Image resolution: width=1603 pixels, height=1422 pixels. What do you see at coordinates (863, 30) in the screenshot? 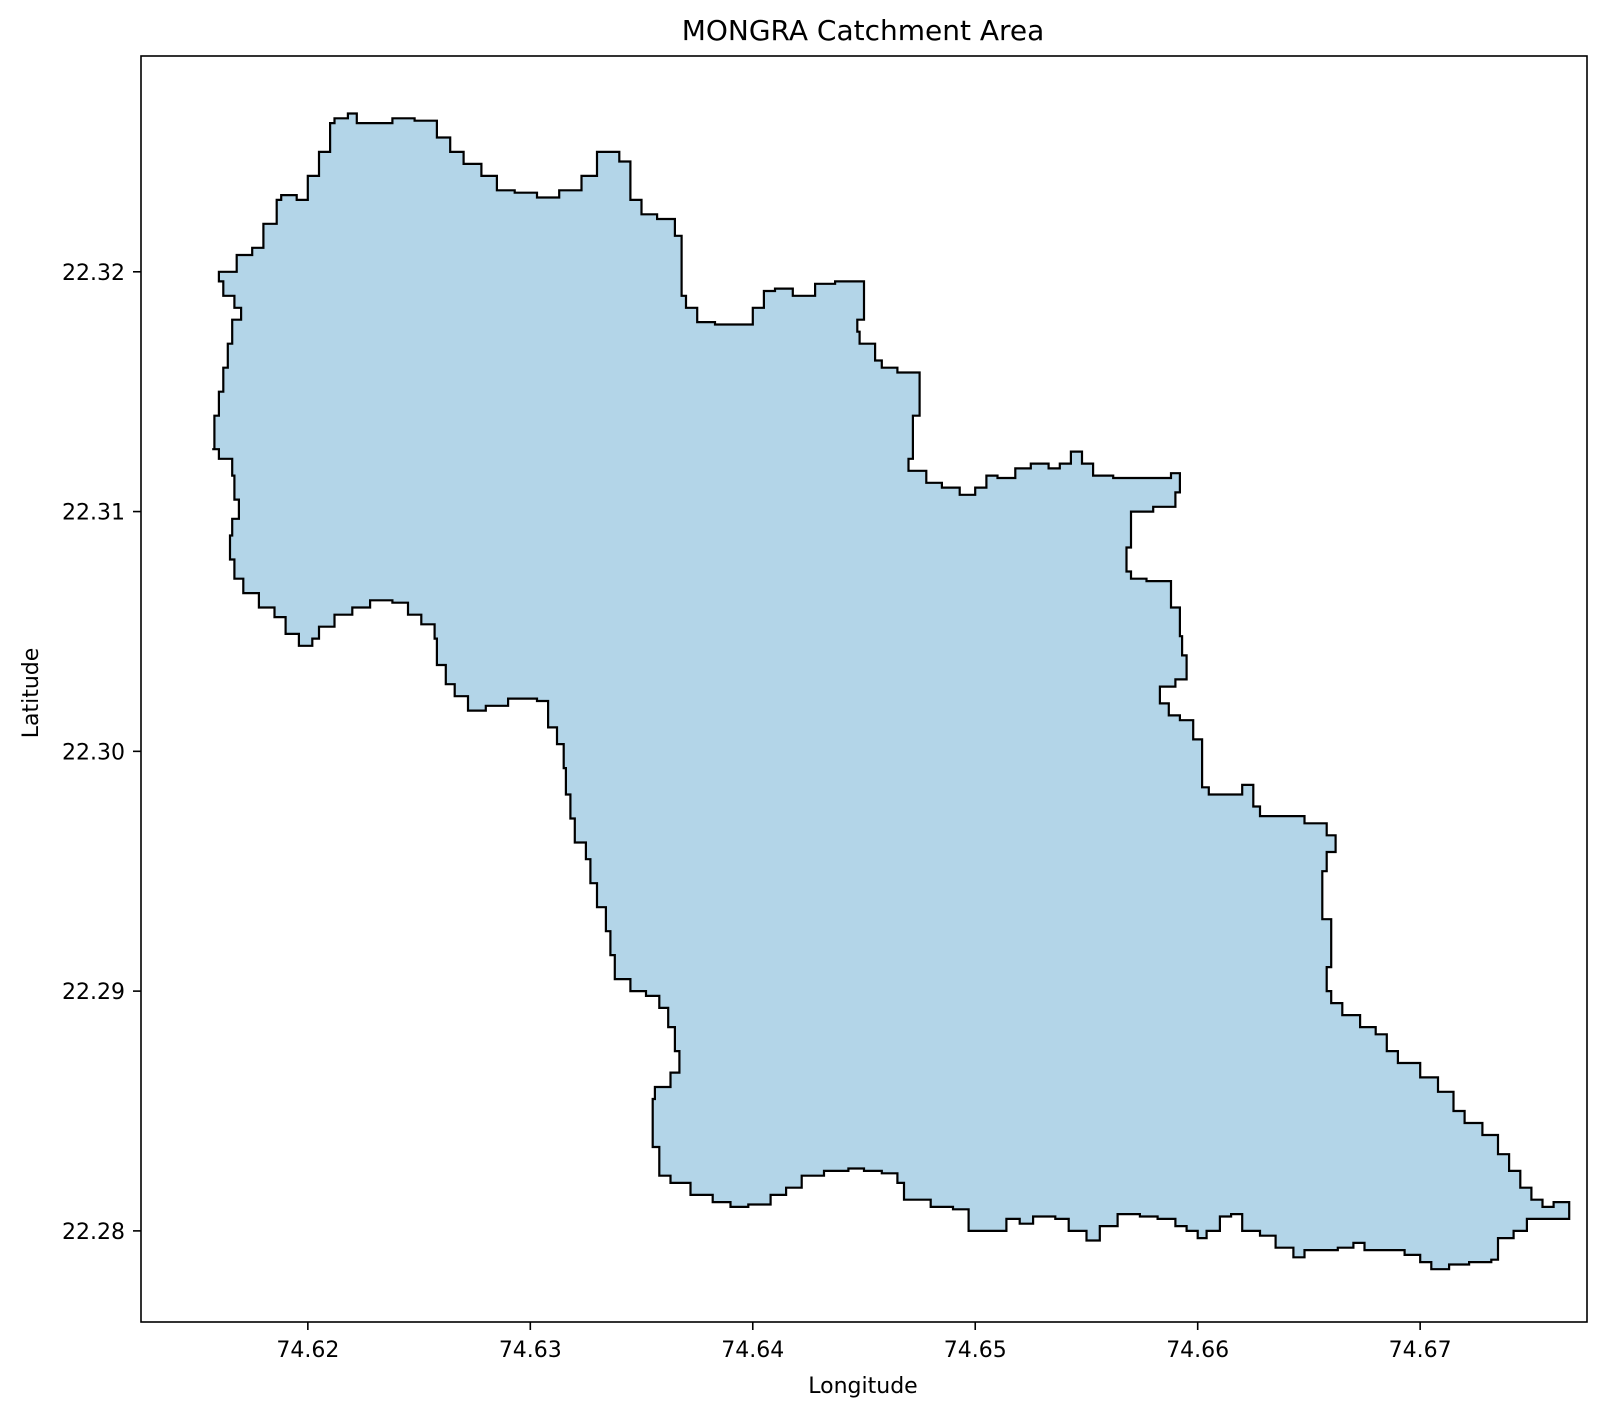
I see `map-title: MONGRA Catchment Area` at bounding box center [863, 30].